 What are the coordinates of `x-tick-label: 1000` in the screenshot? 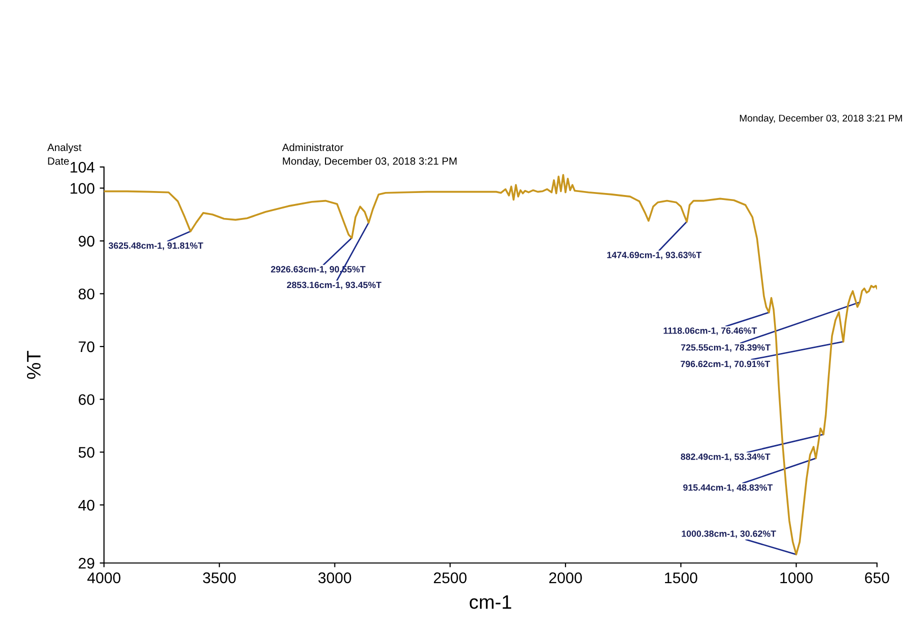 It's located at (796, 578).